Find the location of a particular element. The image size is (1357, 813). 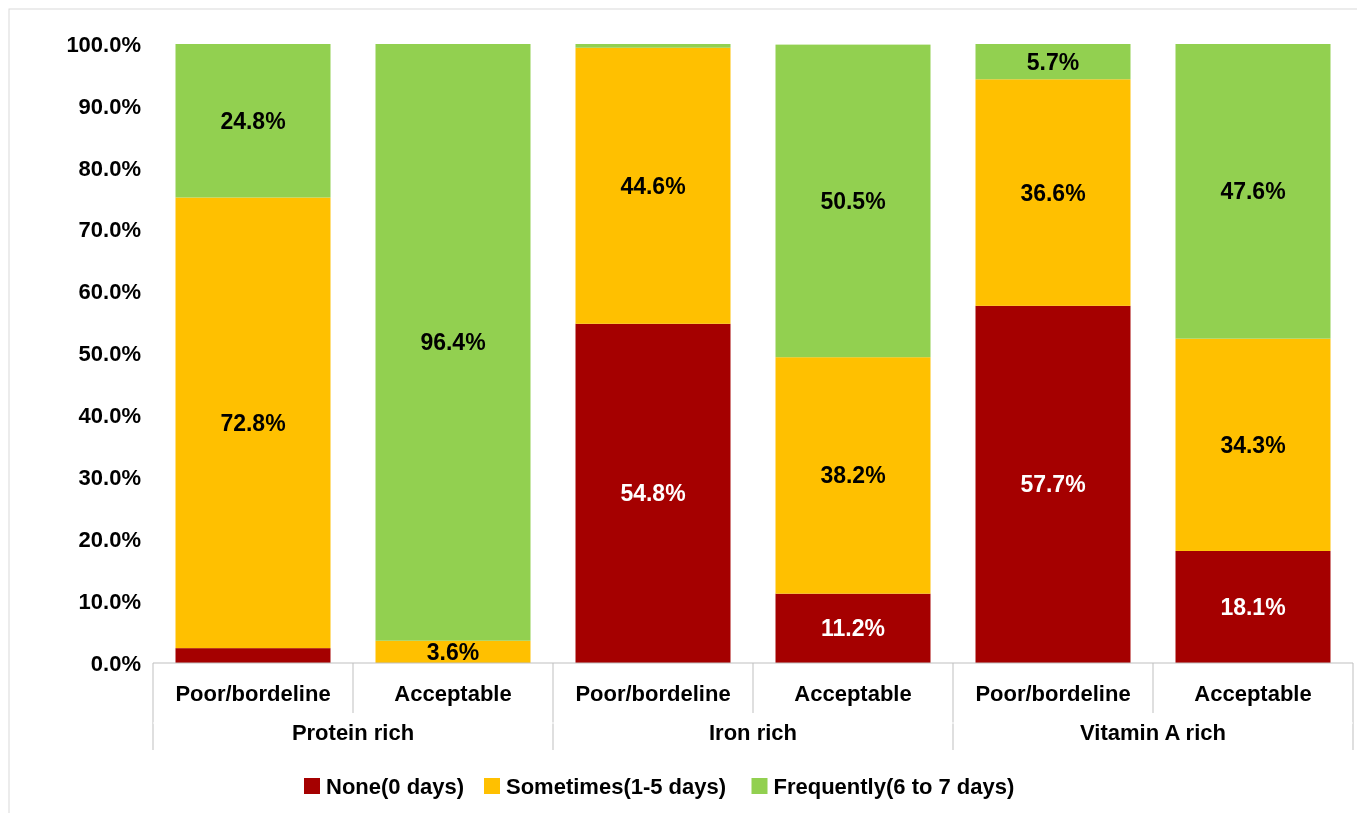

data-label: 36.6% is located at coordinates (1053, 192).